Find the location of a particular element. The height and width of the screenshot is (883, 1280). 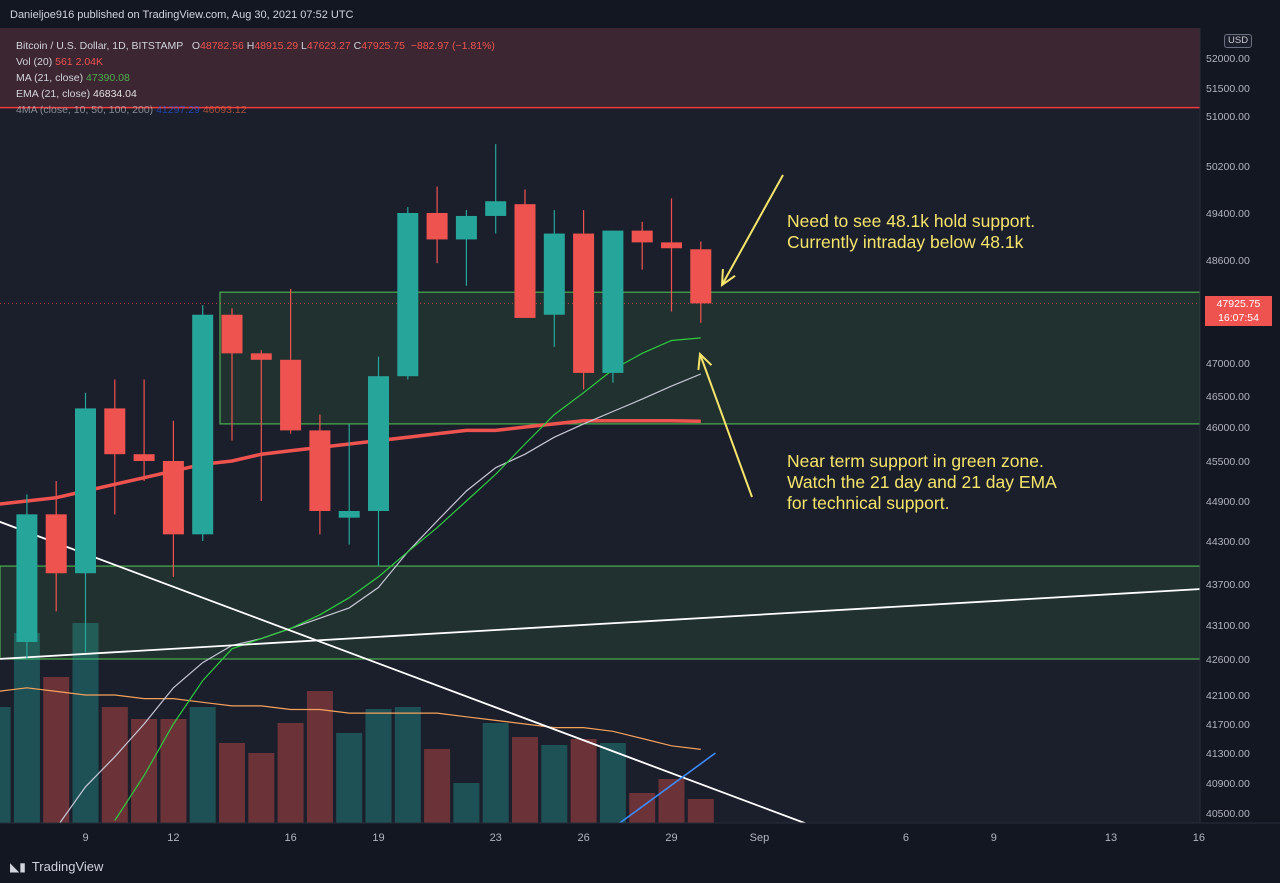

low-label: L is located at coordinates (304, 46).